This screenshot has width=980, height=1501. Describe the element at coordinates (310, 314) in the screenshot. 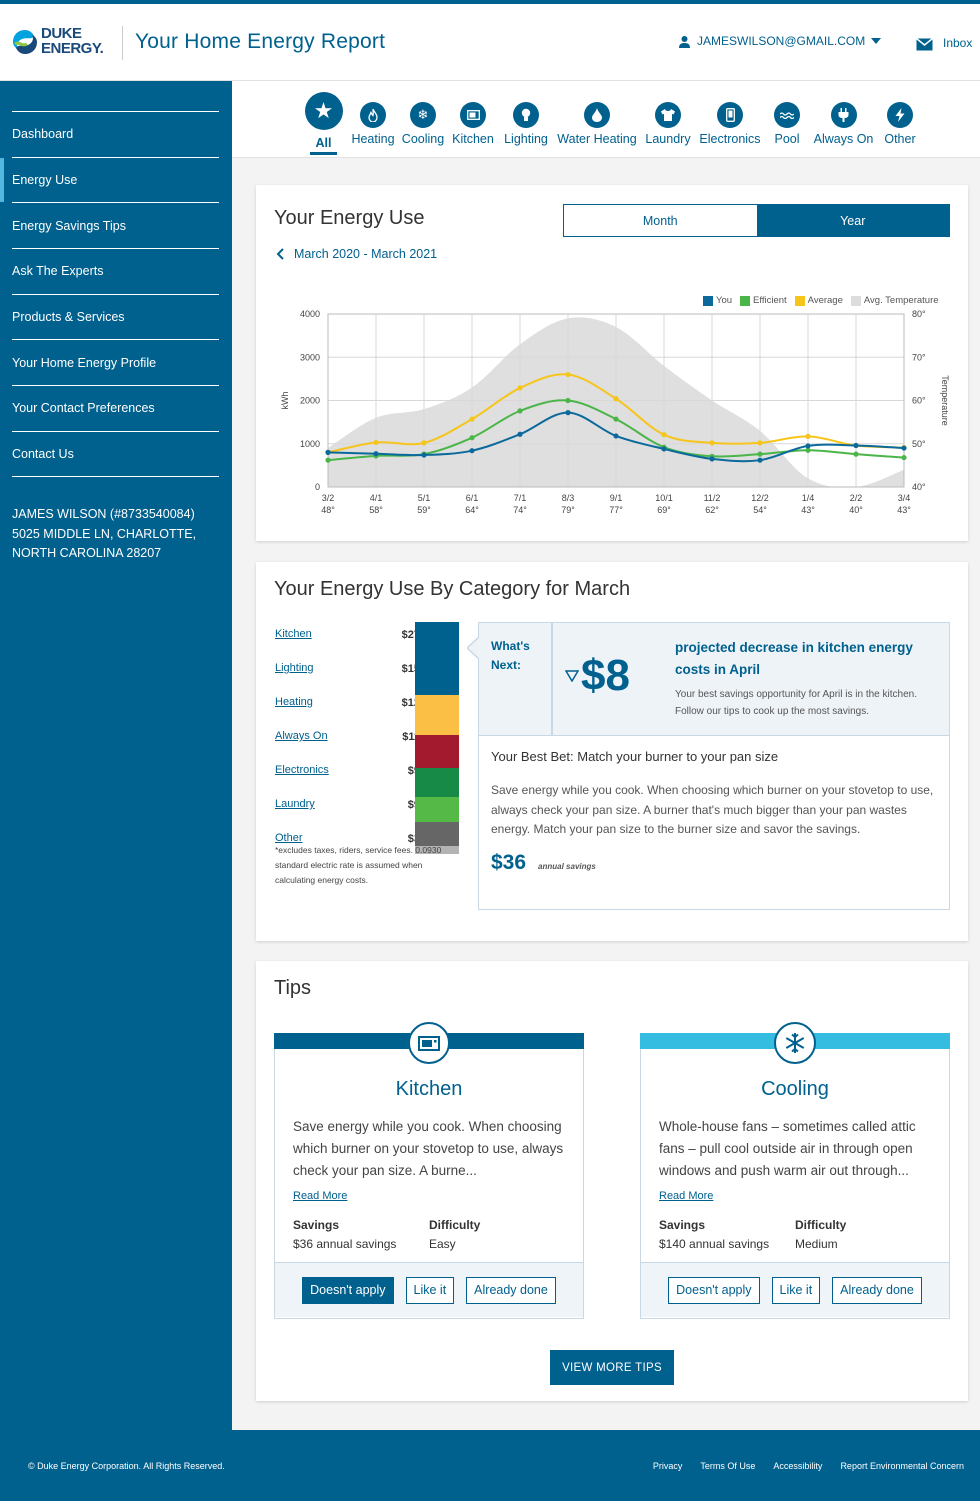

I see `y-tick-label: 4000` at that location.